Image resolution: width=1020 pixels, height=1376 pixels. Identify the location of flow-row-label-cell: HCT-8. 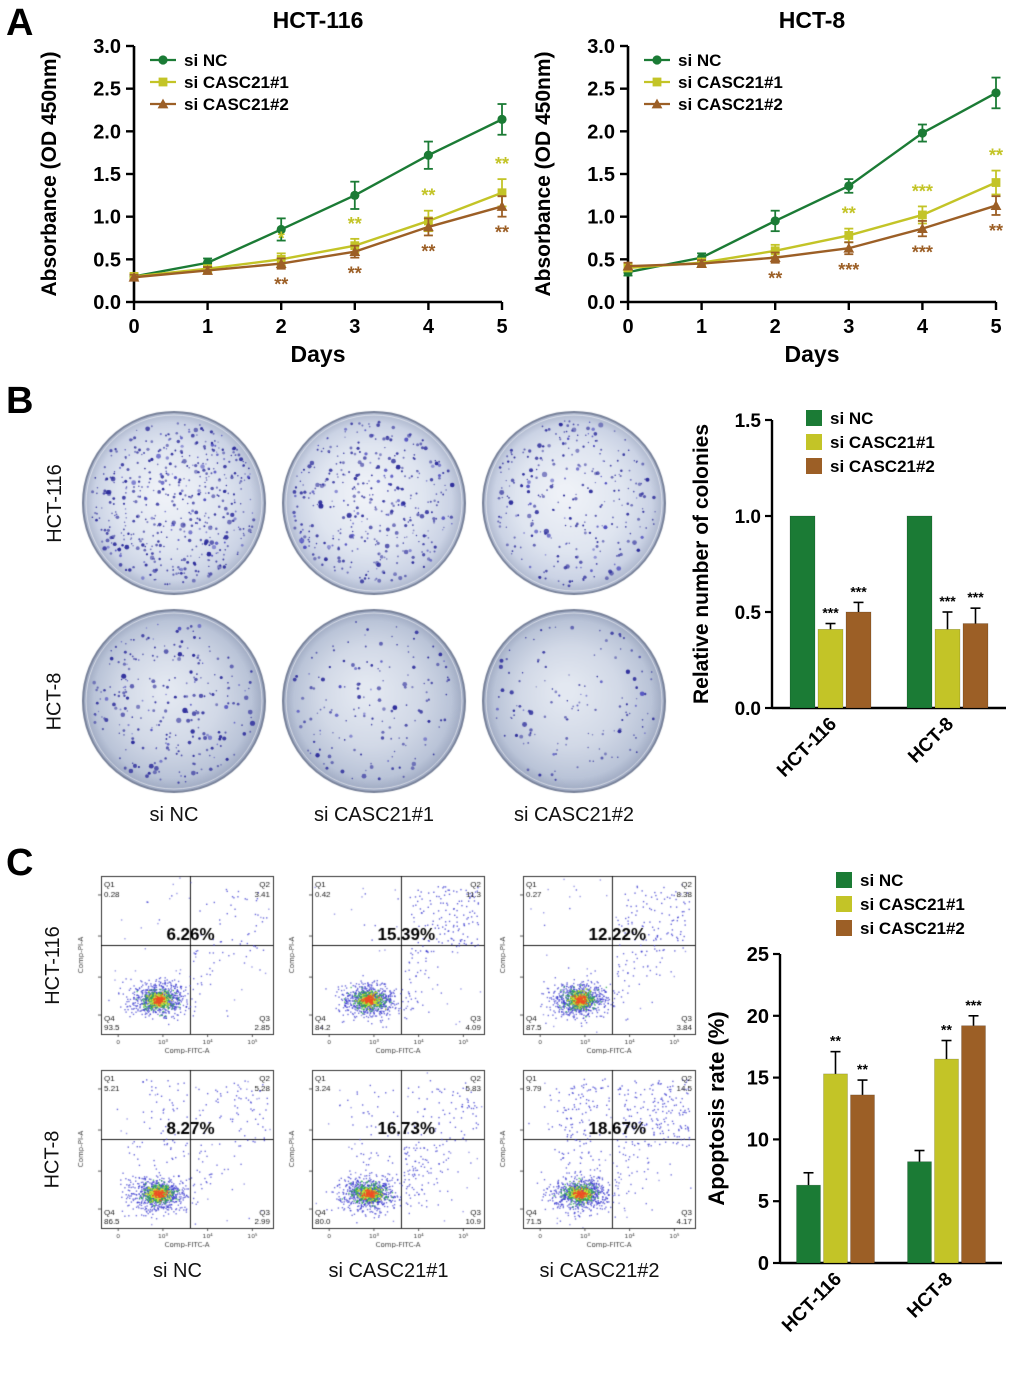
(53, 1159).